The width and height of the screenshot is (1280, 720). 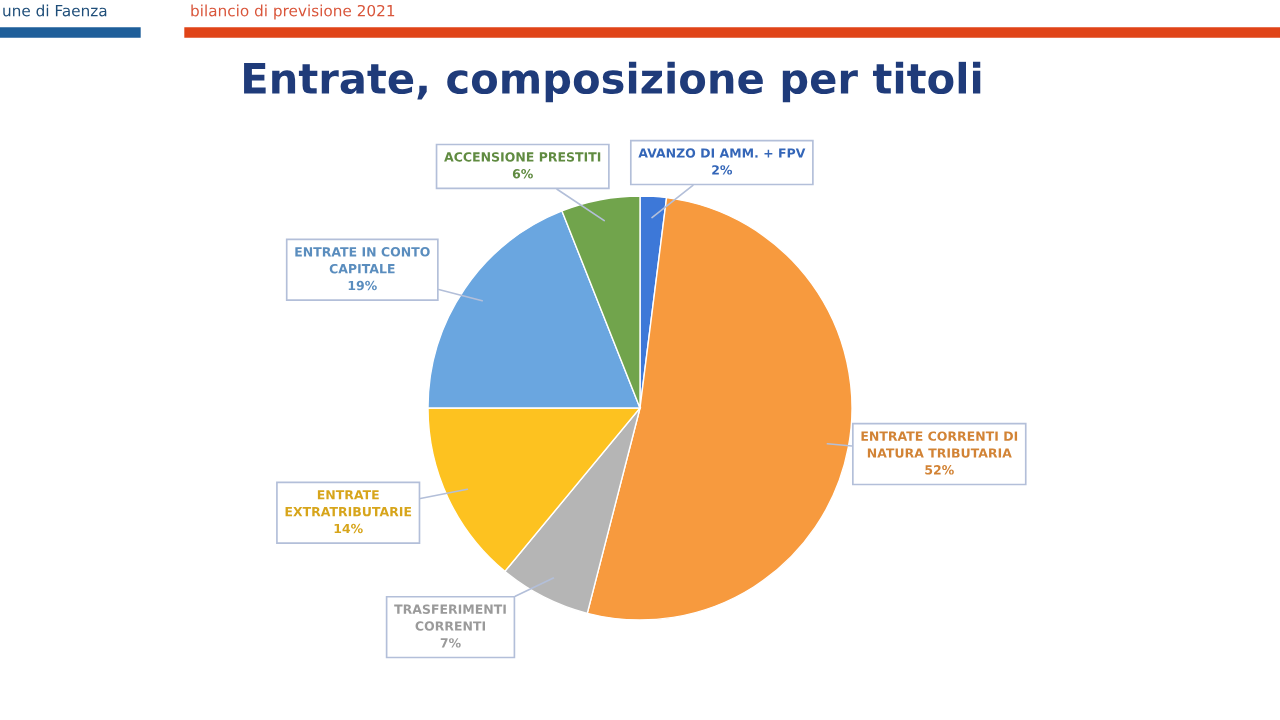 I want to click on slice-label: ENTRATE EXTRATRIBUTARIE, so click(x=348, y=503).